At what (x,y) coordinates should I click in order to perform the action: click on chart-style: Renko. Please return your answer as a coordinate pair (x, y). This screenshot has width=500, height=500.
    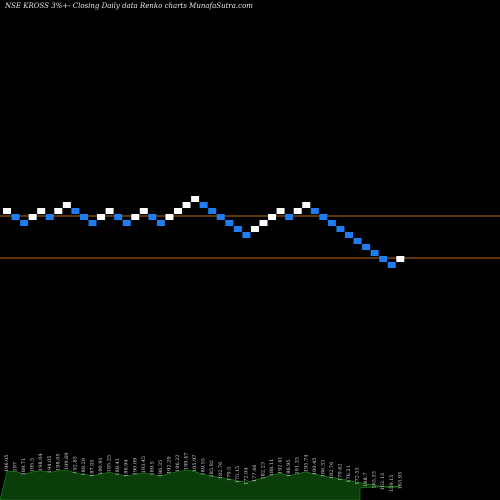
    Looking at the image, I should click on (150, 6).